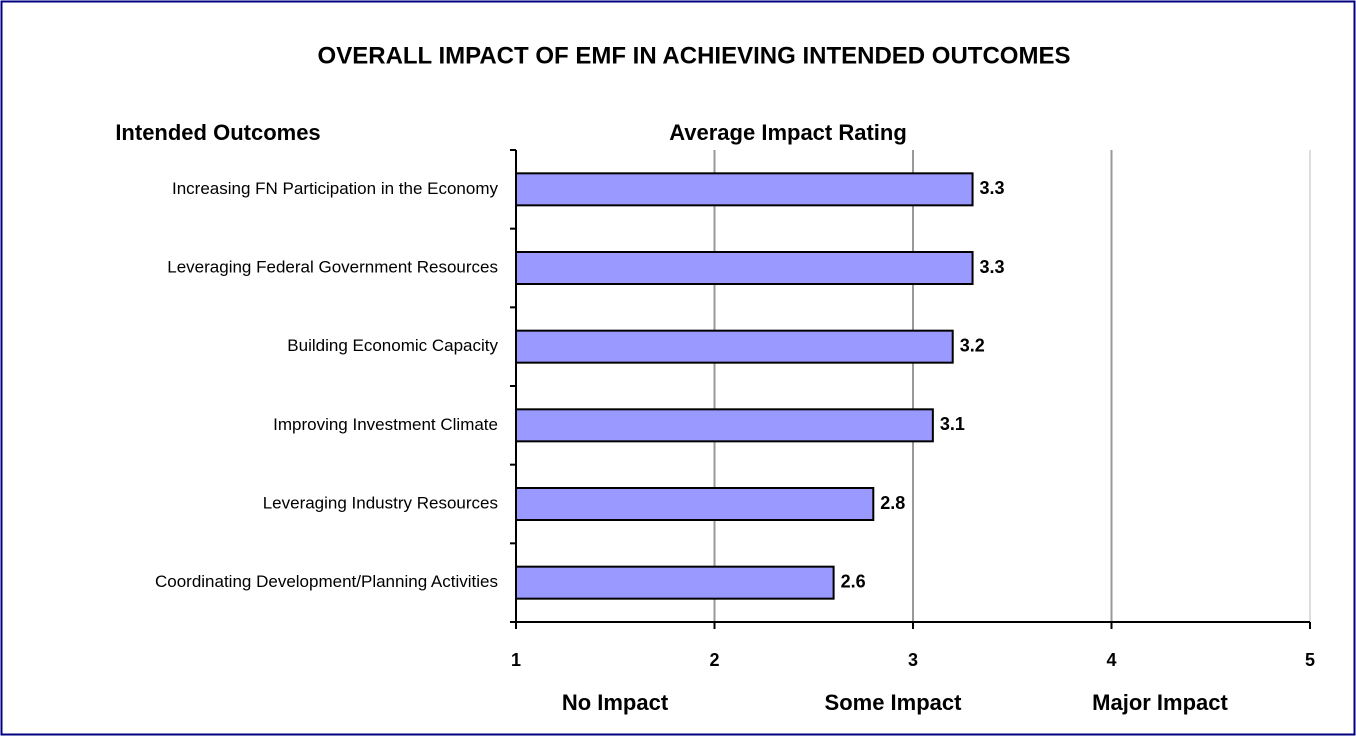 This screenshot has height=736, width=1356. Describe the element at coordinates (714, 660) in the screenshot. I see `x-tick-label: 2` at that location.